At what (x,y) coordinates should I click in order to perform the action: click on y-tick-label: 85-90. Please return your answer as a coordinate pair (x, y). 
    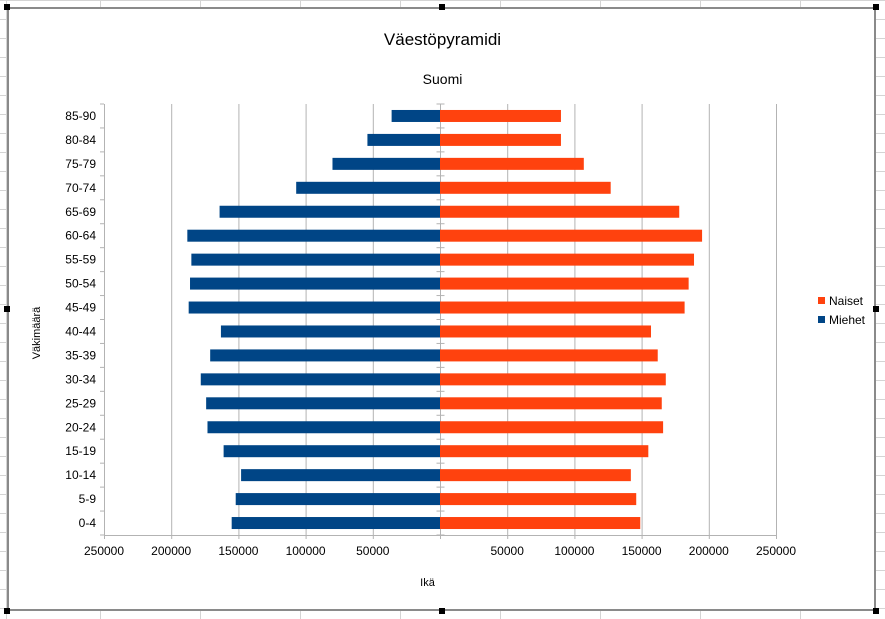
    Looking at the image, I should click on (80, 116).